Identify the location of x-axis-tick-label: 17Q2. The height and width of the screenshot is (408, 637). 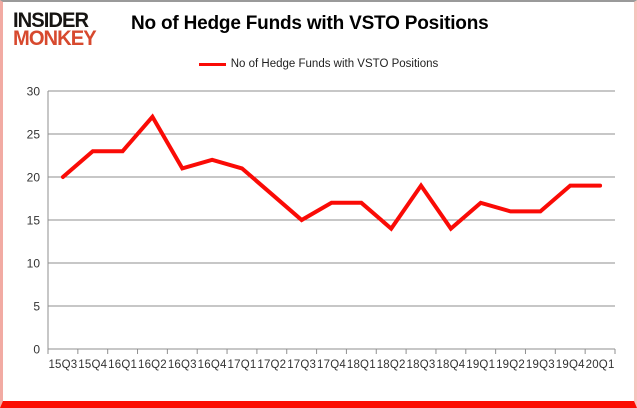
(271, 365).